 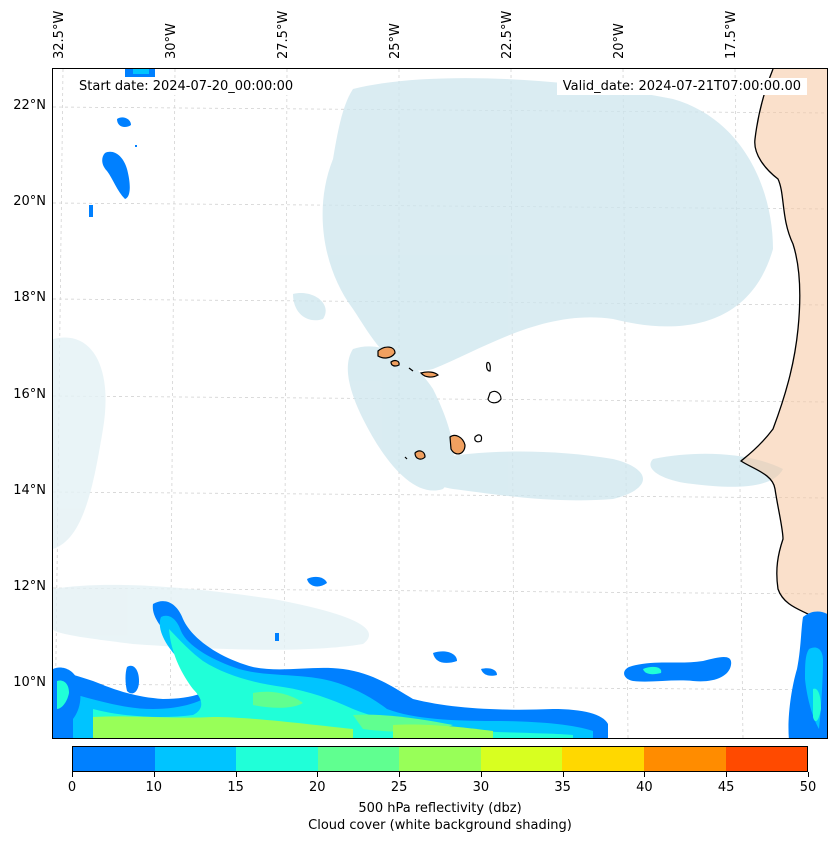 I want to click on colorbar-label: 500 hPa reflectivity (dbz), so click(x=440, y=808).